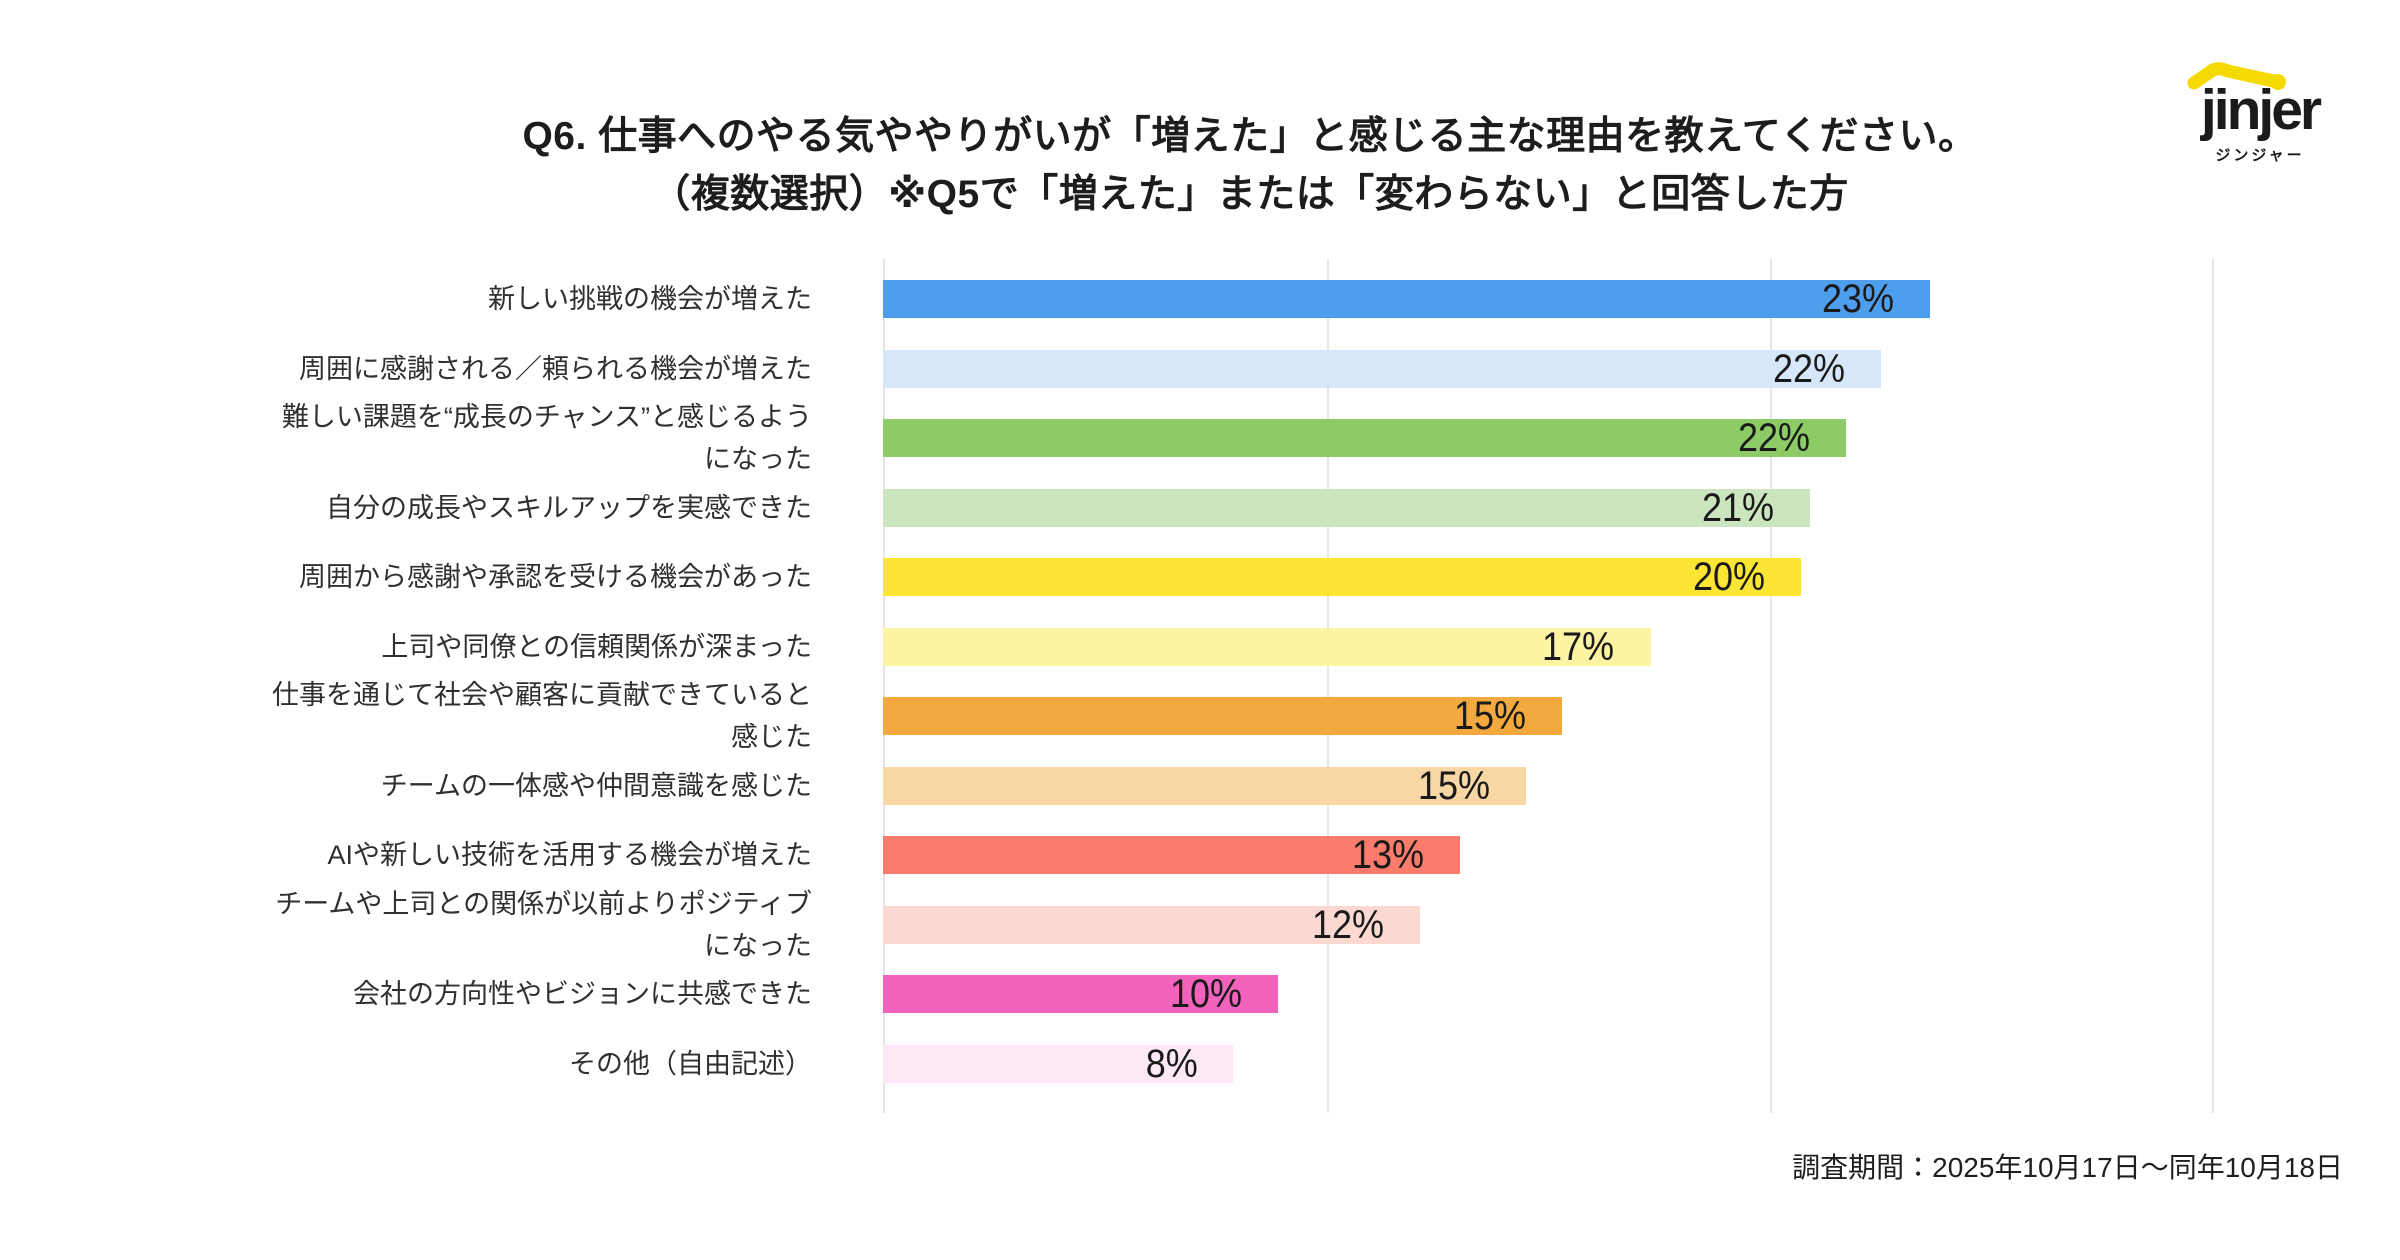  I want to click on page-title-line1: Q6. 仕事へのやる気ややりがいが「増えた」と感じる主な理由を教えてください。, so click(1250, 136).